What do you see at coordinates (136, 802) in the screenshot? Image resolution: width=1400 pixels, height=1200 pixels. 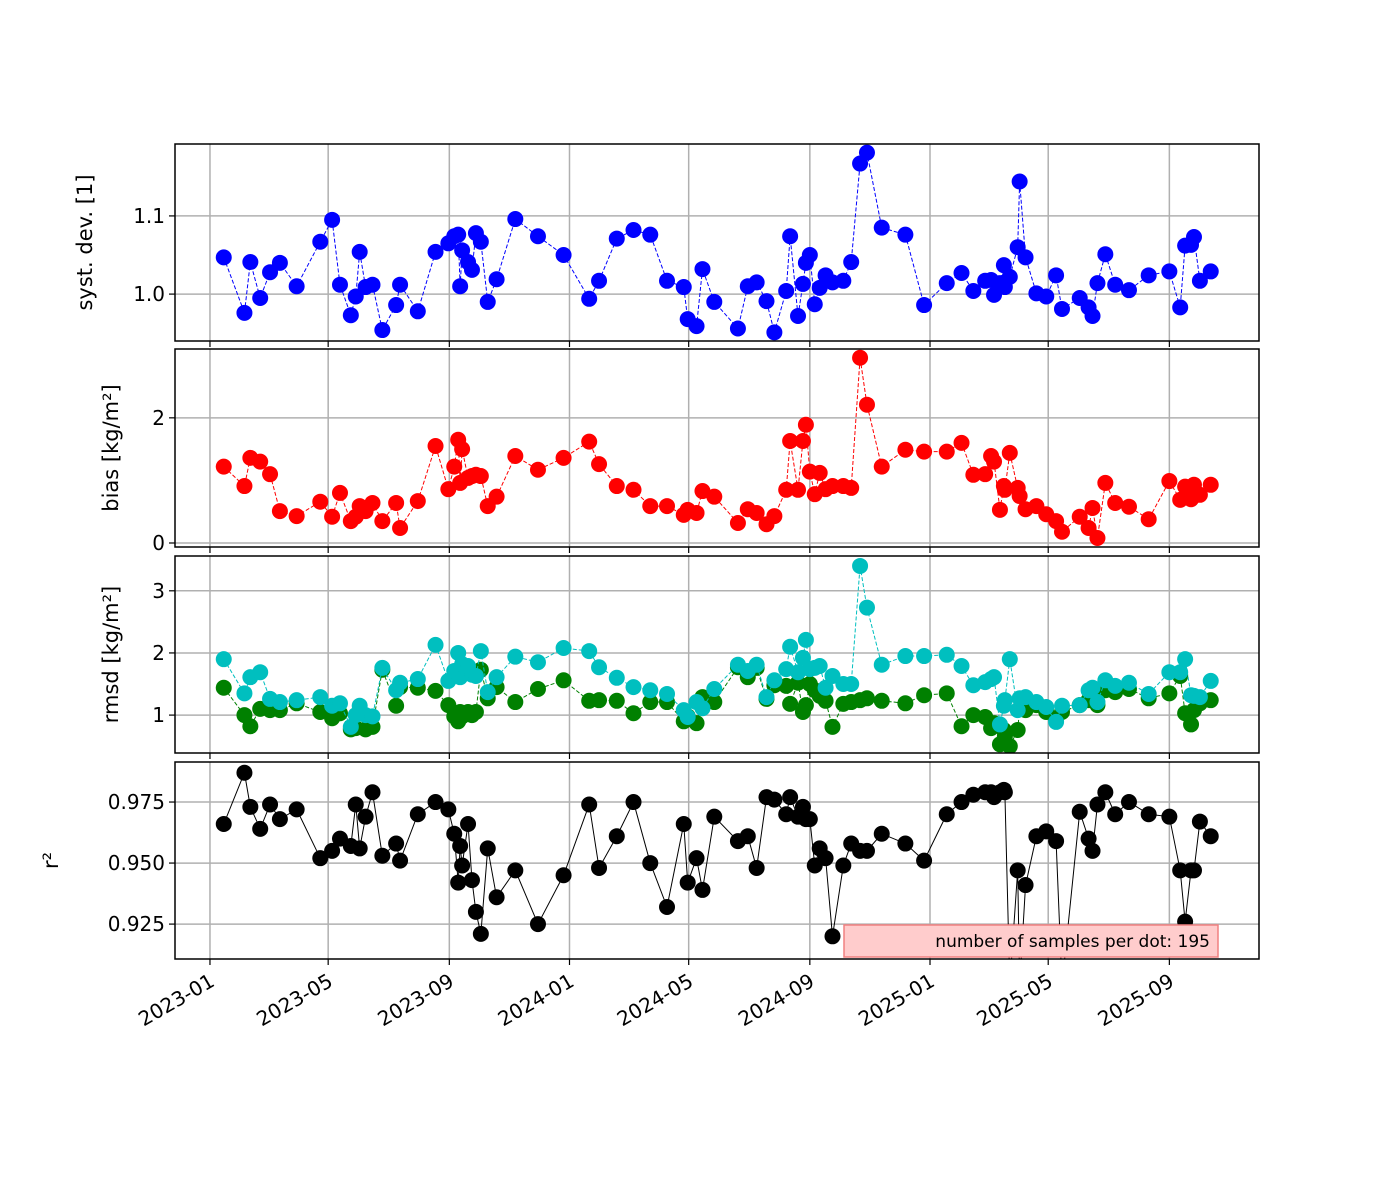 I see `y-tick-label: 0.975` at bounding box center [136, 802].